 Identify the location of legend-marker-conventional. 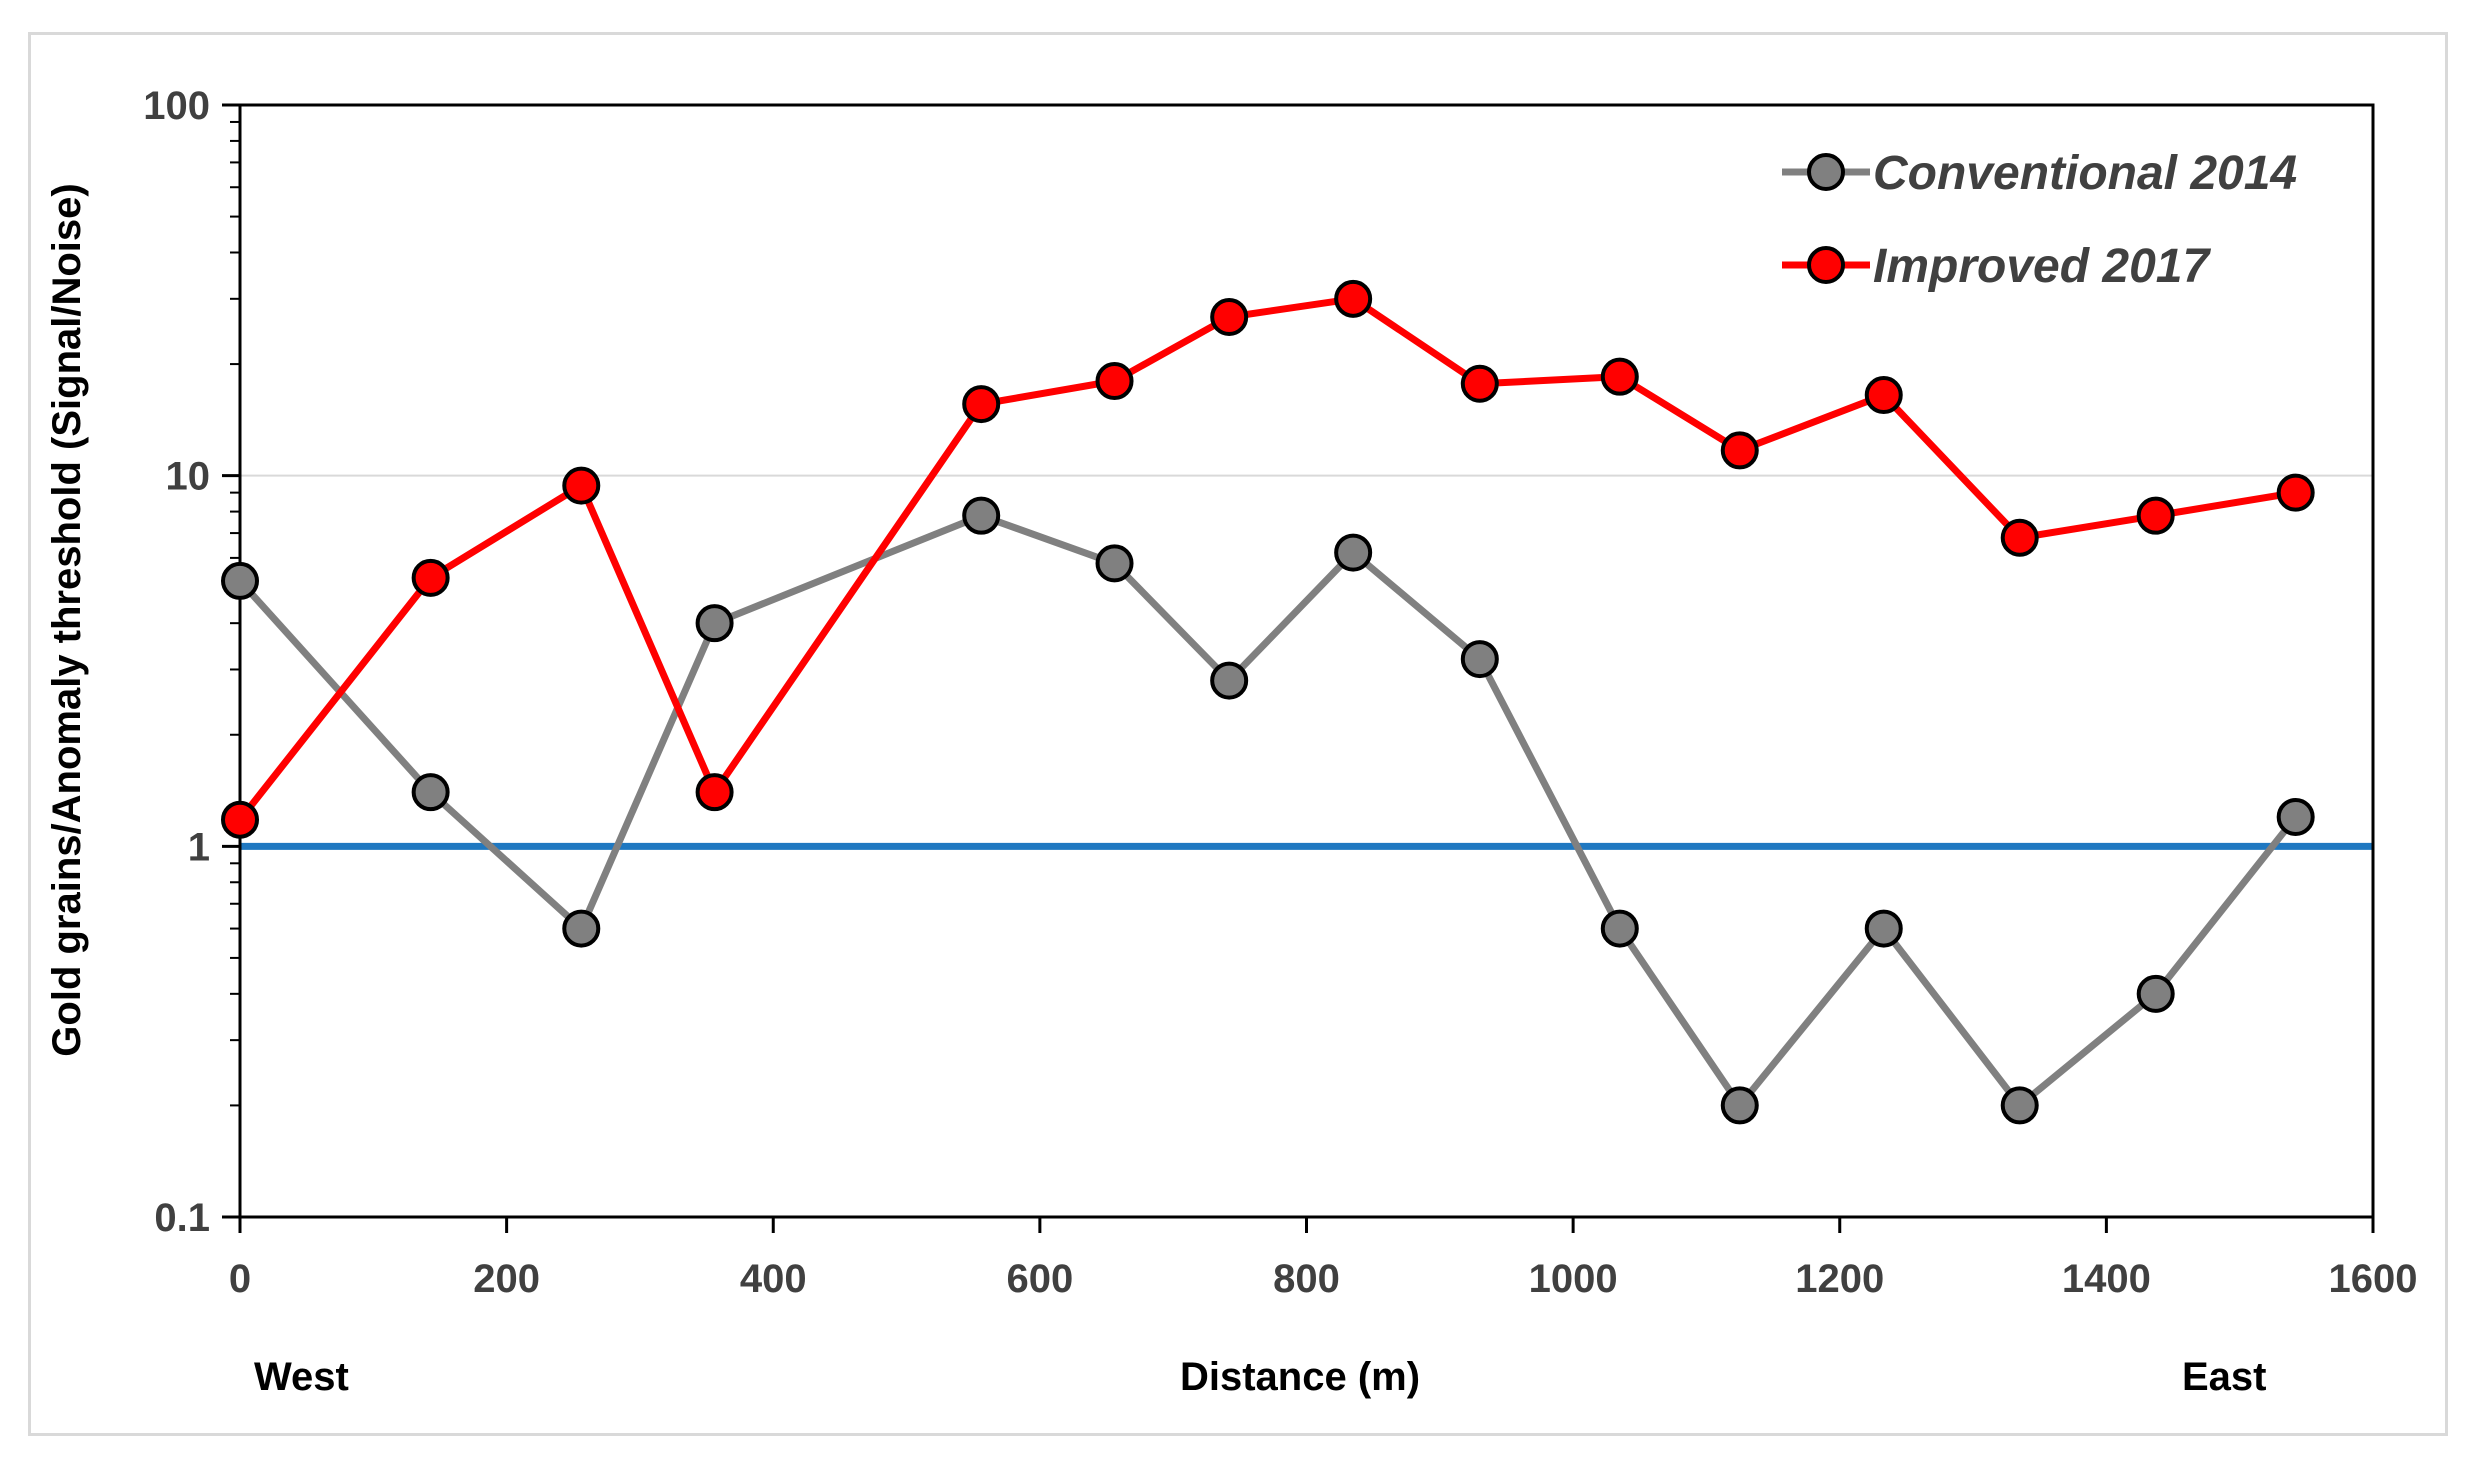
(1826, 172).